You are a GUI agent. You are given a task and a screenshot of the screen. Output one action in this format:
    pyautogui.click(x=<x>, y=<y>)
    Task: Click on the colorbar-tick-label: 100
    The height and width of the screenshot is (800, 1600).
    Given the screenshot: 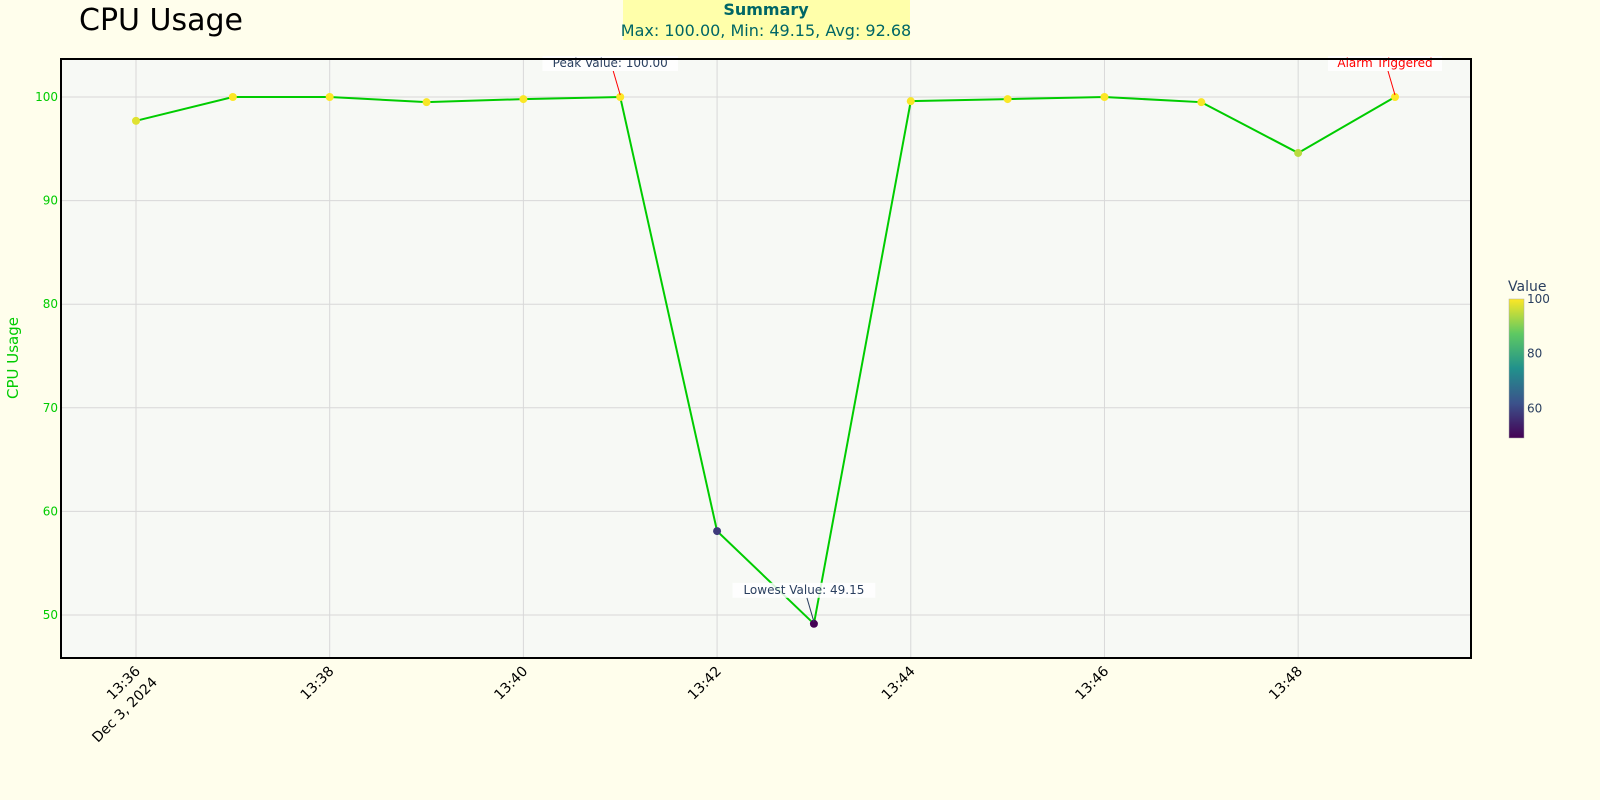 What is the action you would take?
    pyautogui.click(x=1538, y=299)
    